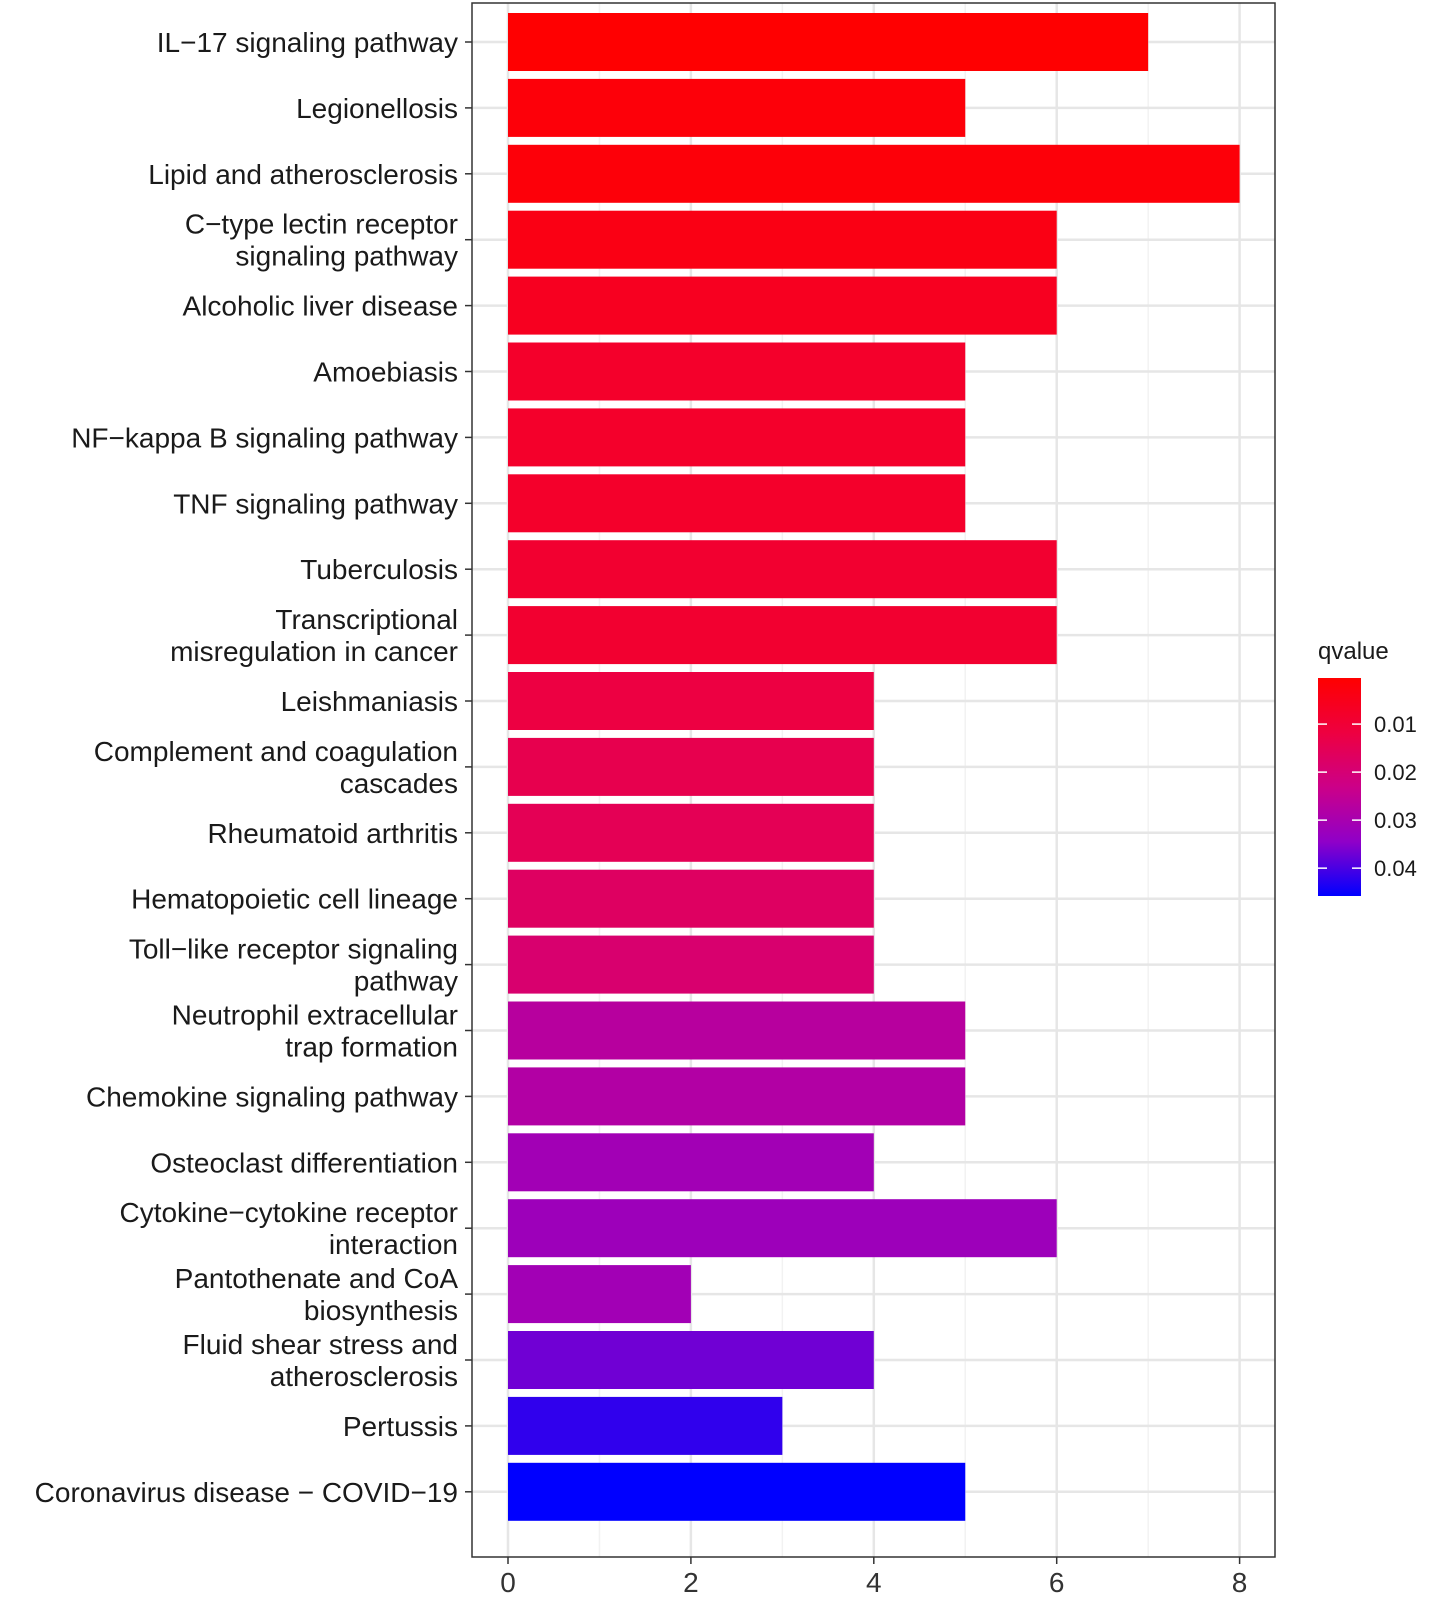 The image size is (1450, 1599). What do you see at coordinates (874, 1582) in the screenshot?
I see `x-tick-label: 4` at bounding box center [874, 1582].